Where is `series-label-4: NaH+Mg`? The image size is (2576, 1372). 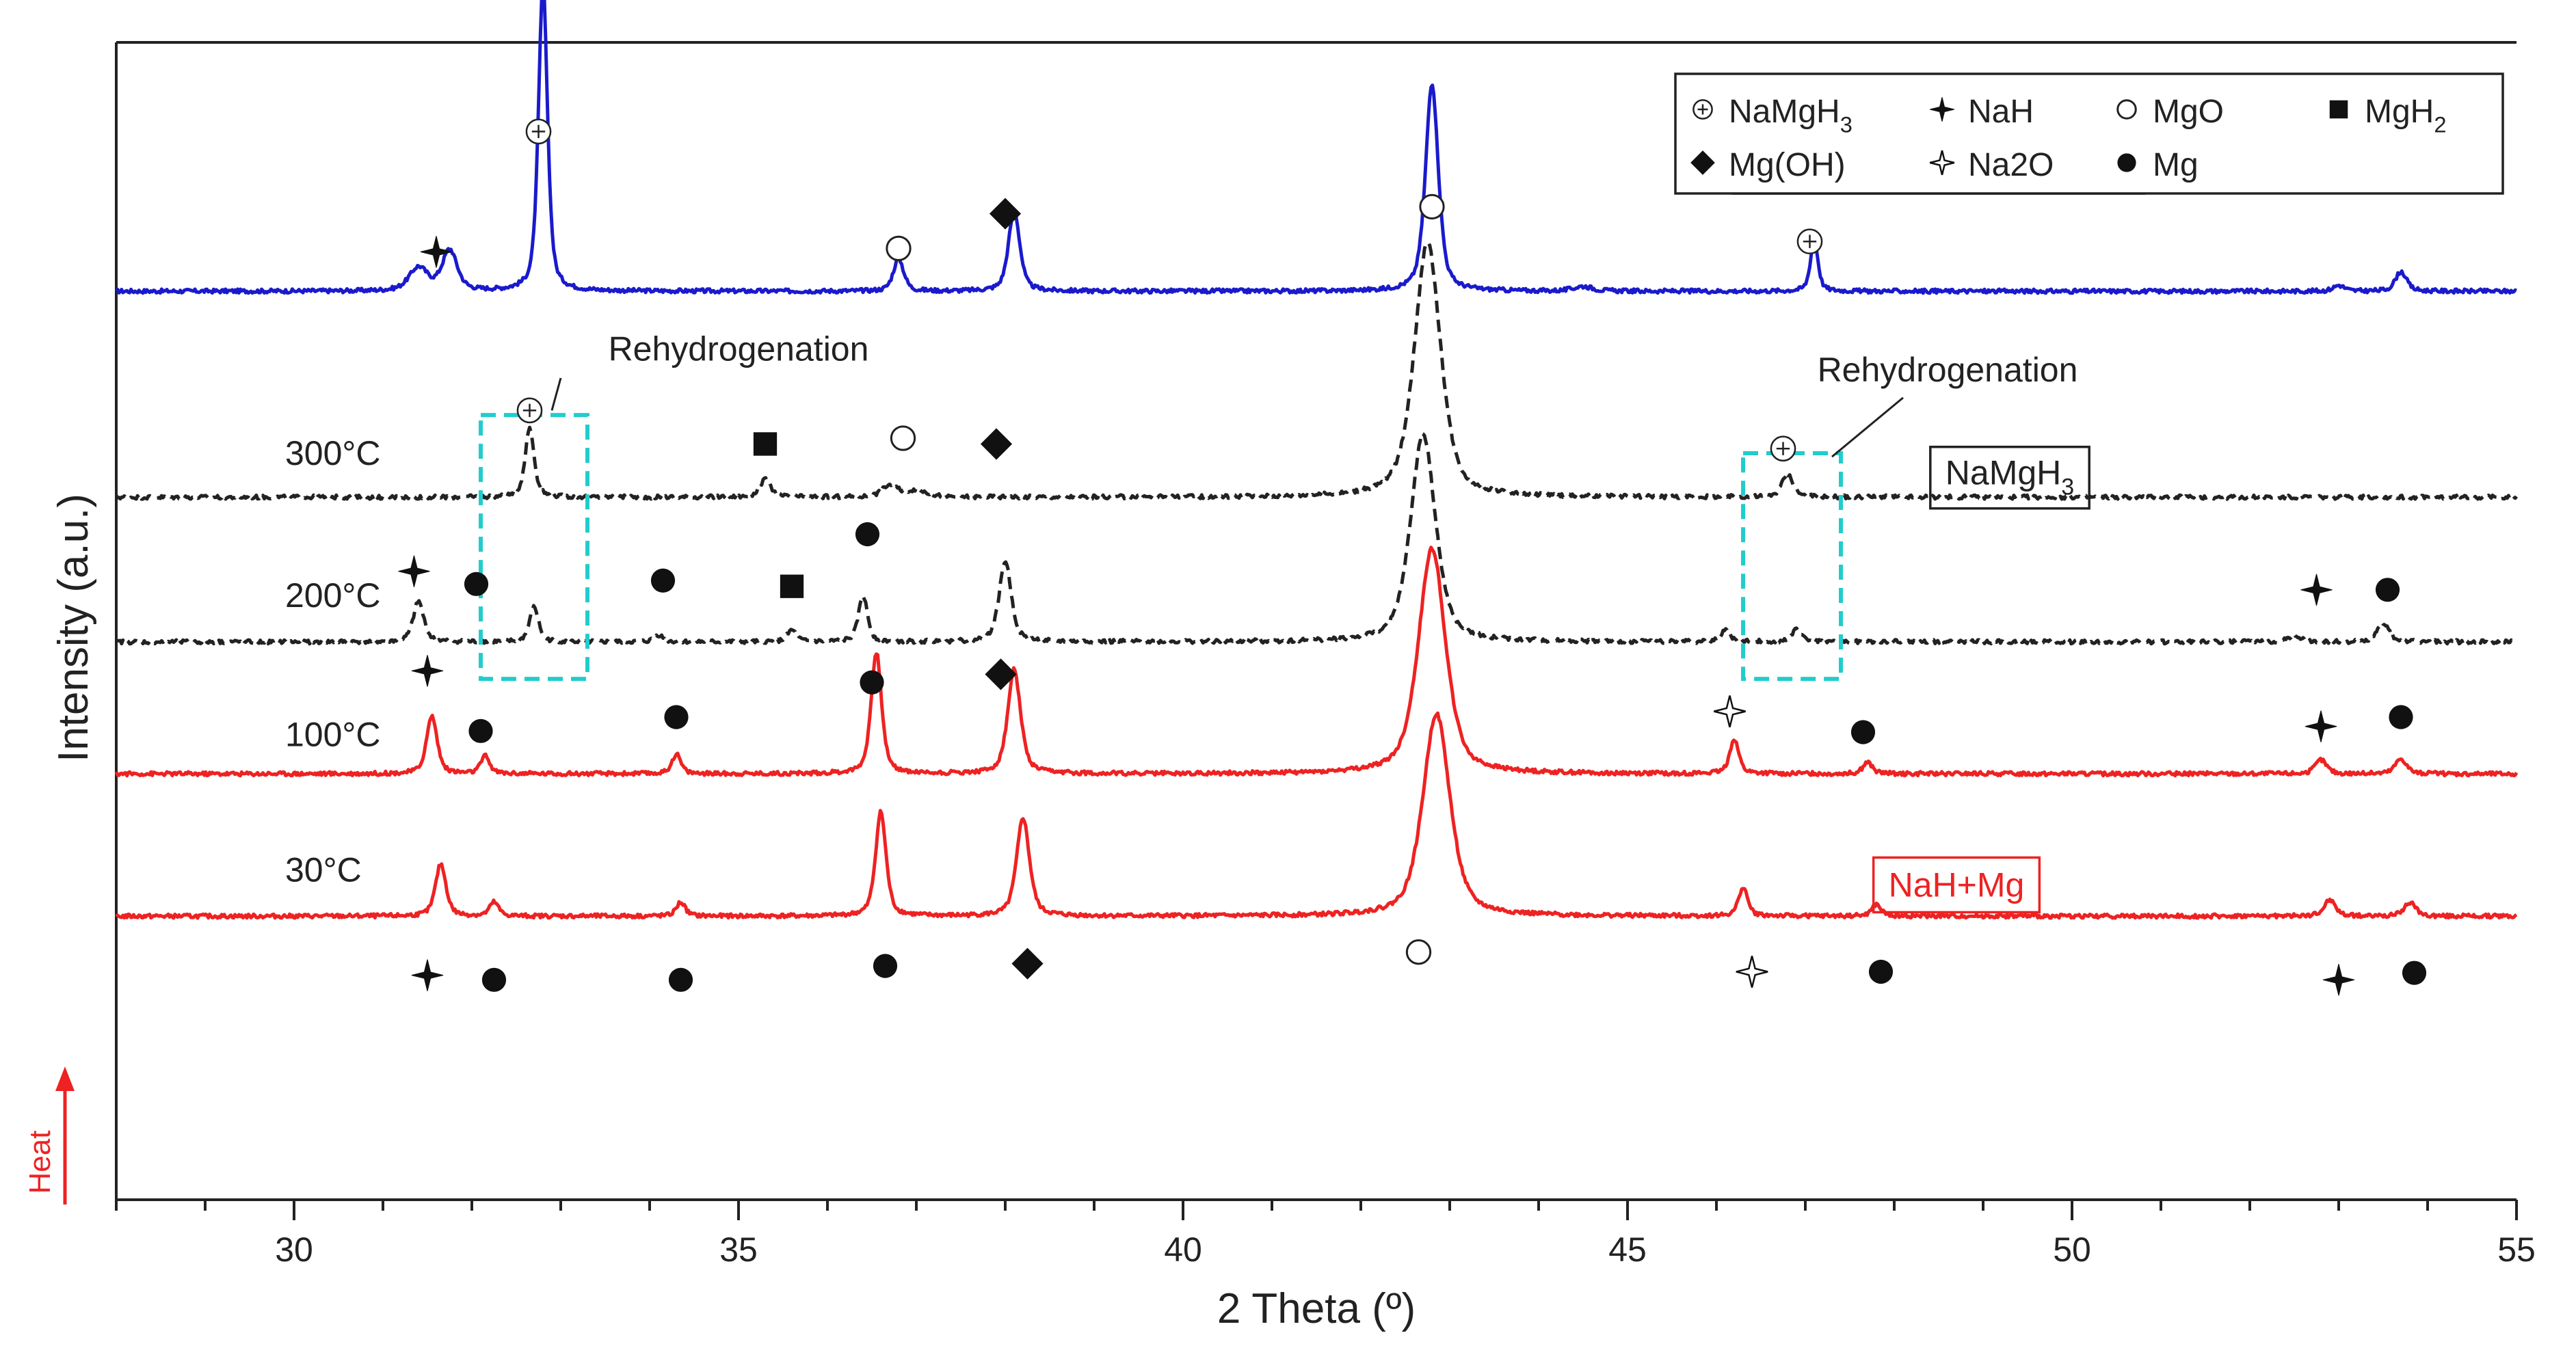 series-label-4: NaH+Mg is located at coordinates (1957, 884).